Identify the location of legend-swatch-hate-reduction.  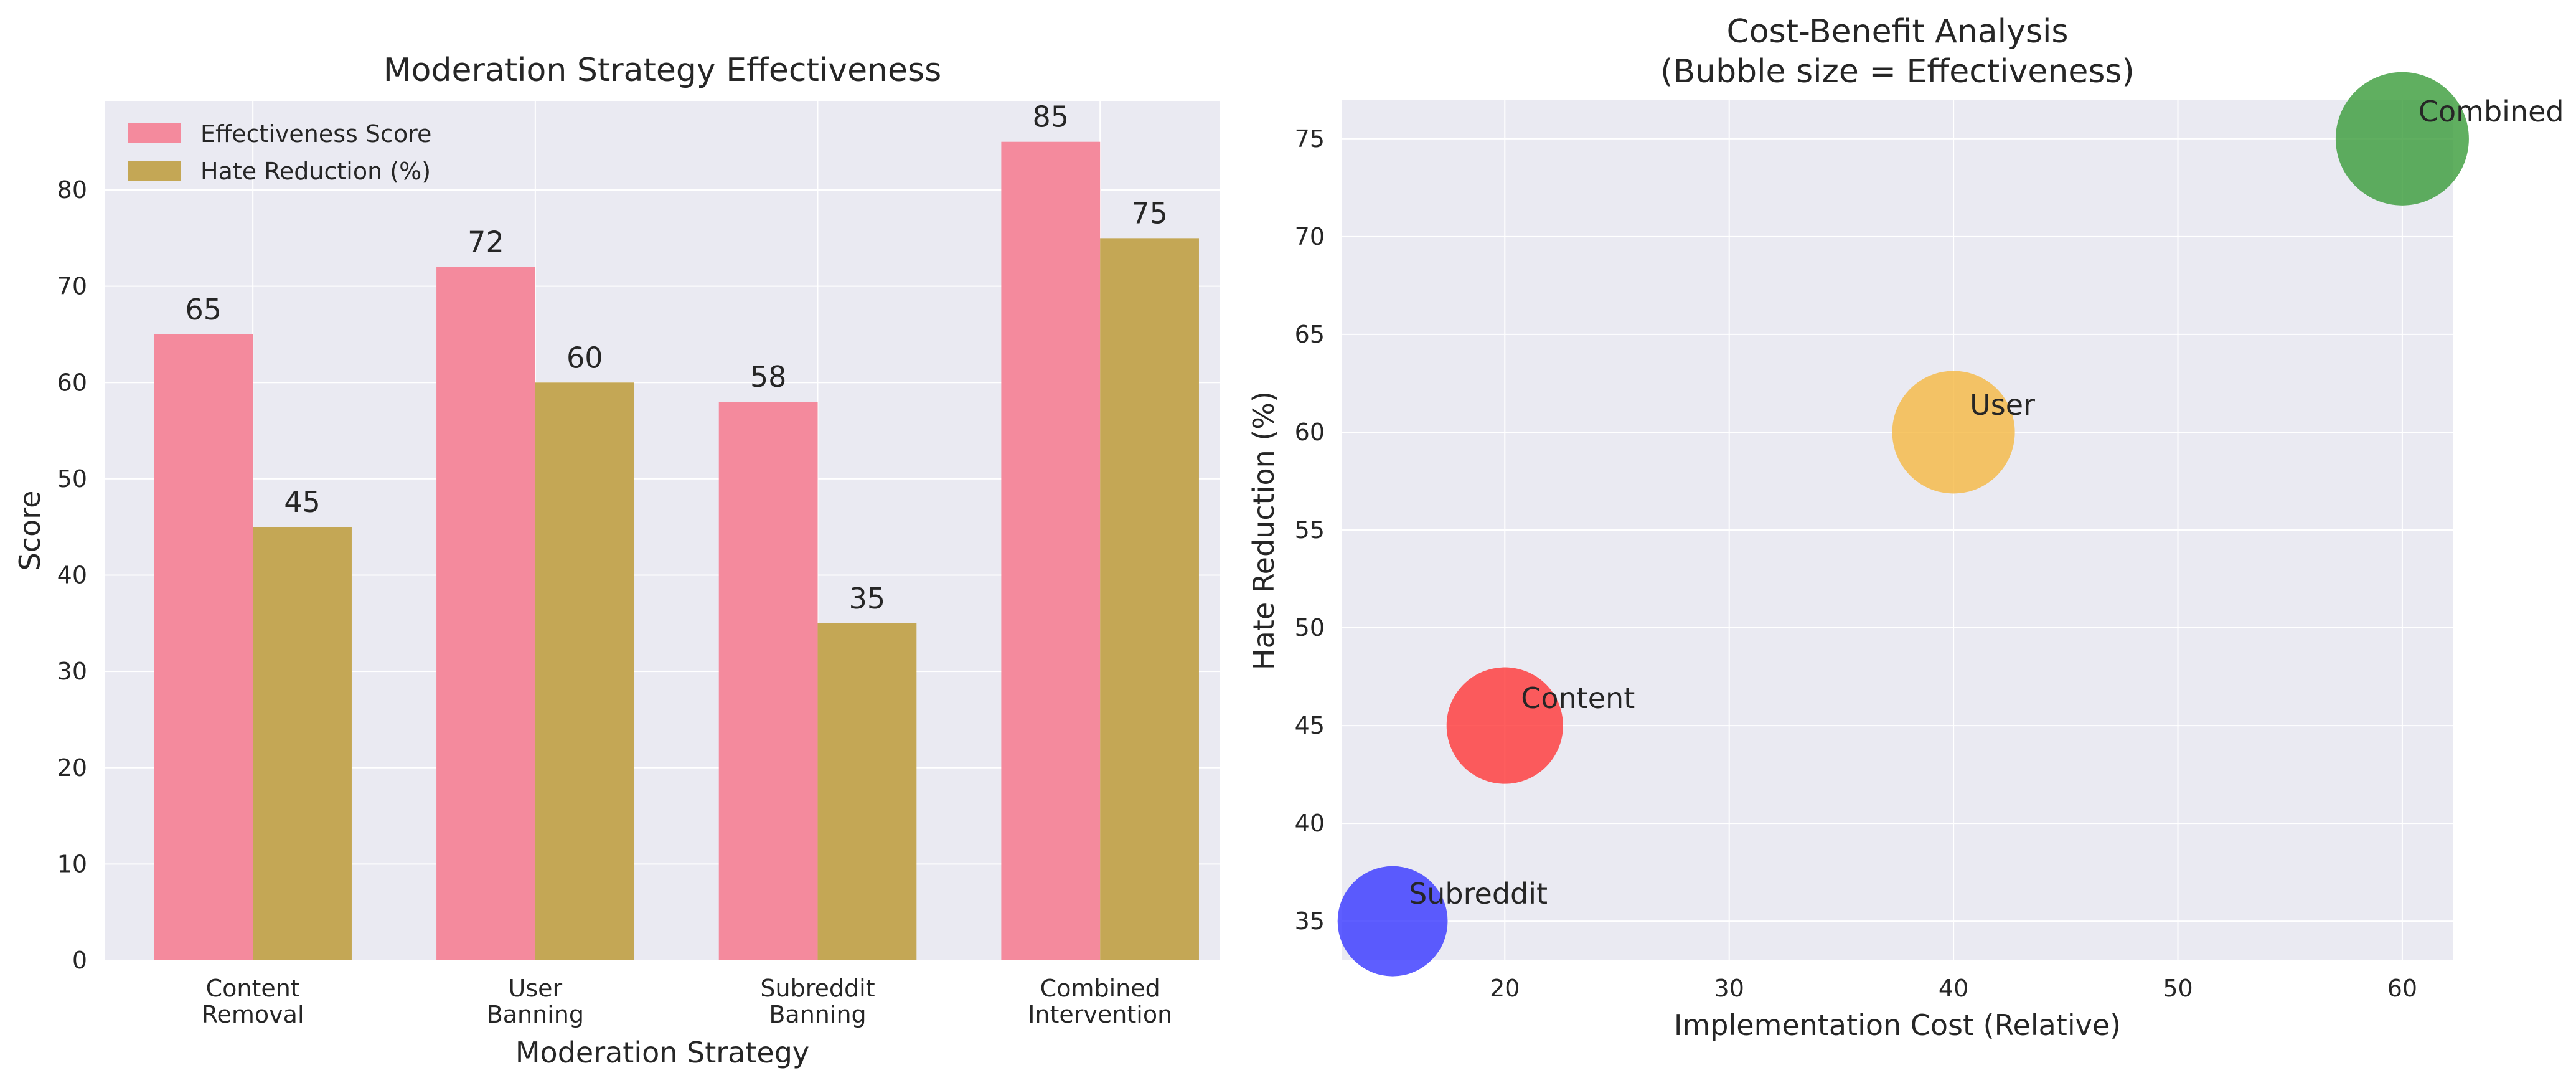
(154, 171).